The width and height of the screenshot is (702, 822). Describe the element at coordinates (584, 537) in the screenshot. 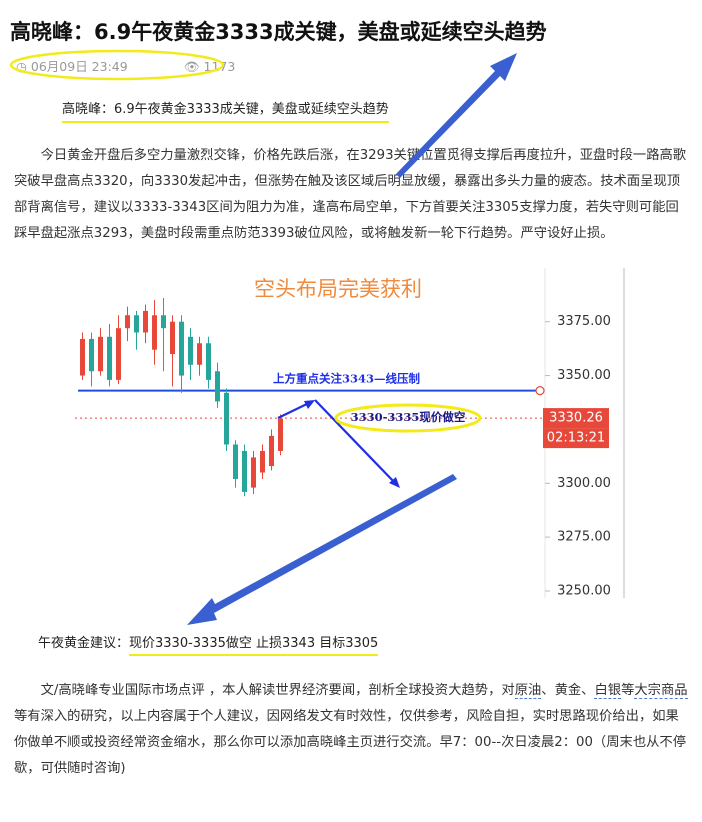

I see `y-tick-label: 3275.00` at that location.